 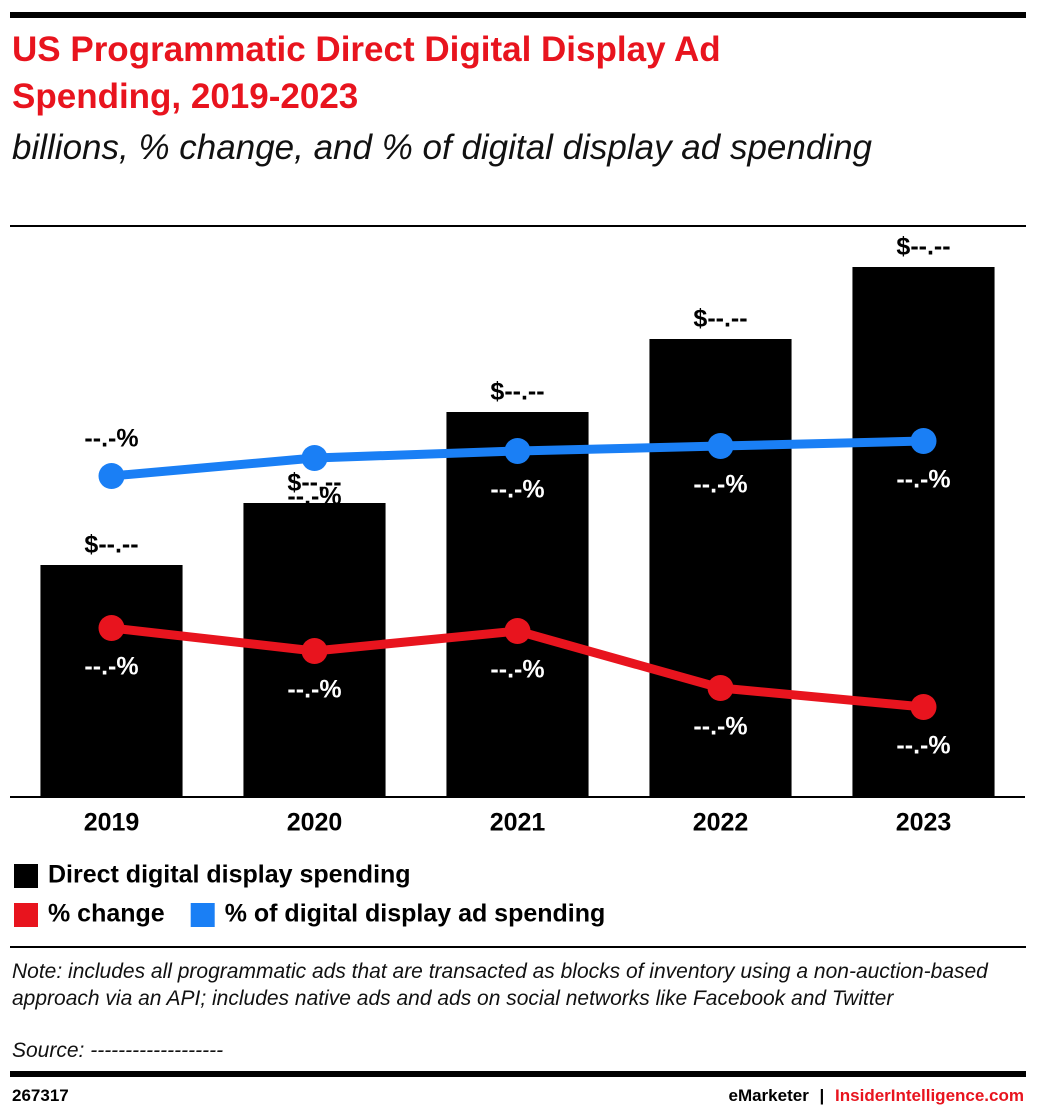 I want to click on x-tick-label: 2023, so click(x=924, y=823).